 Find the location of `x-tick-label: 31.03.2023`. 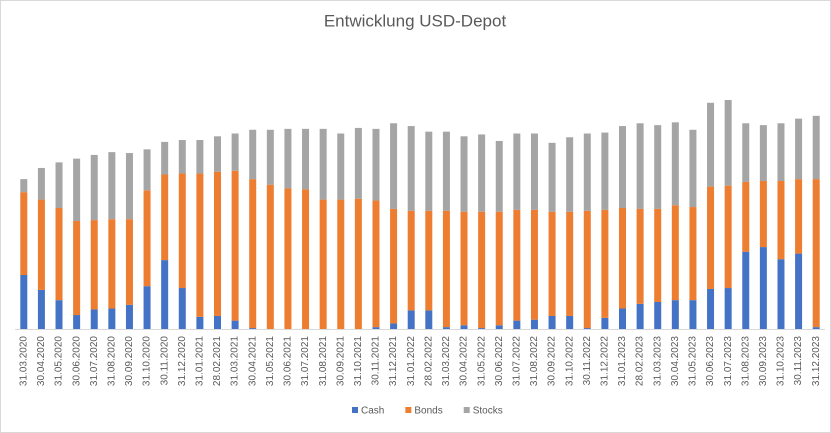

x-tick-label: 31.03.2023 is located at coordinates (657, 361).